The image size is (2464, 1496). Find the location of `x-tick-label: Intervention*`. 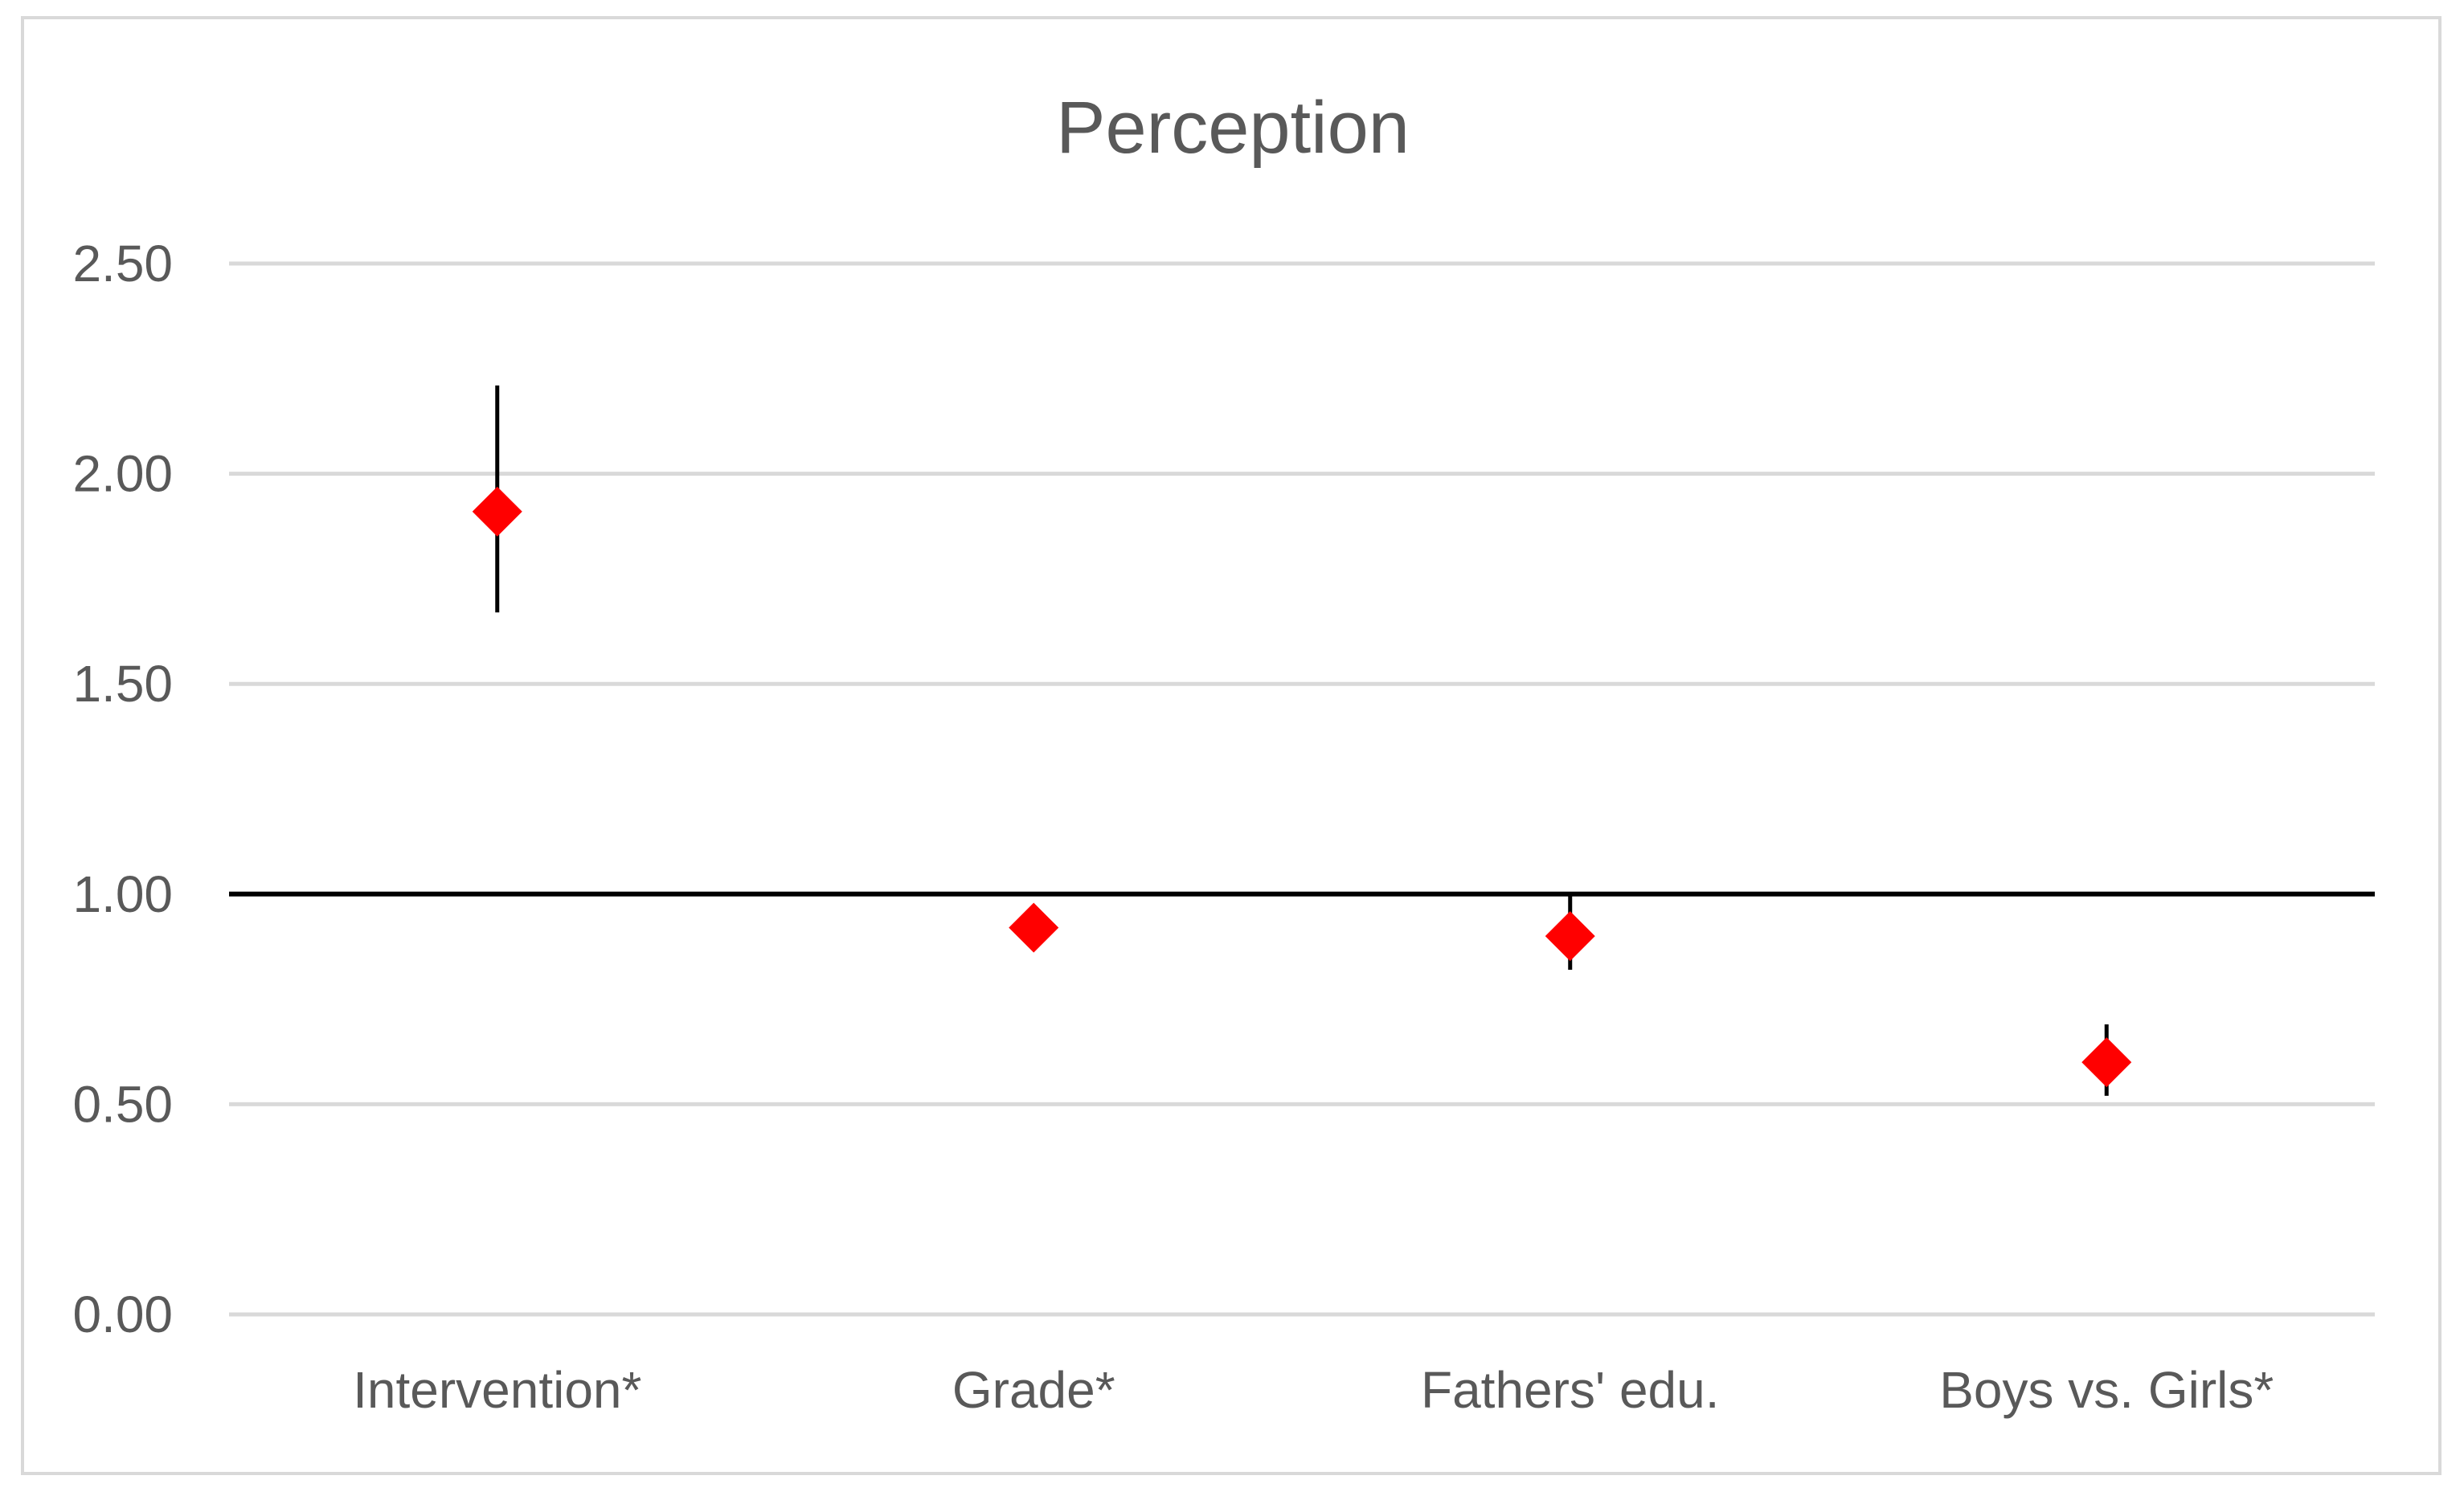

x-tick-label: Intervention* is located at coordinates (497, 1390).